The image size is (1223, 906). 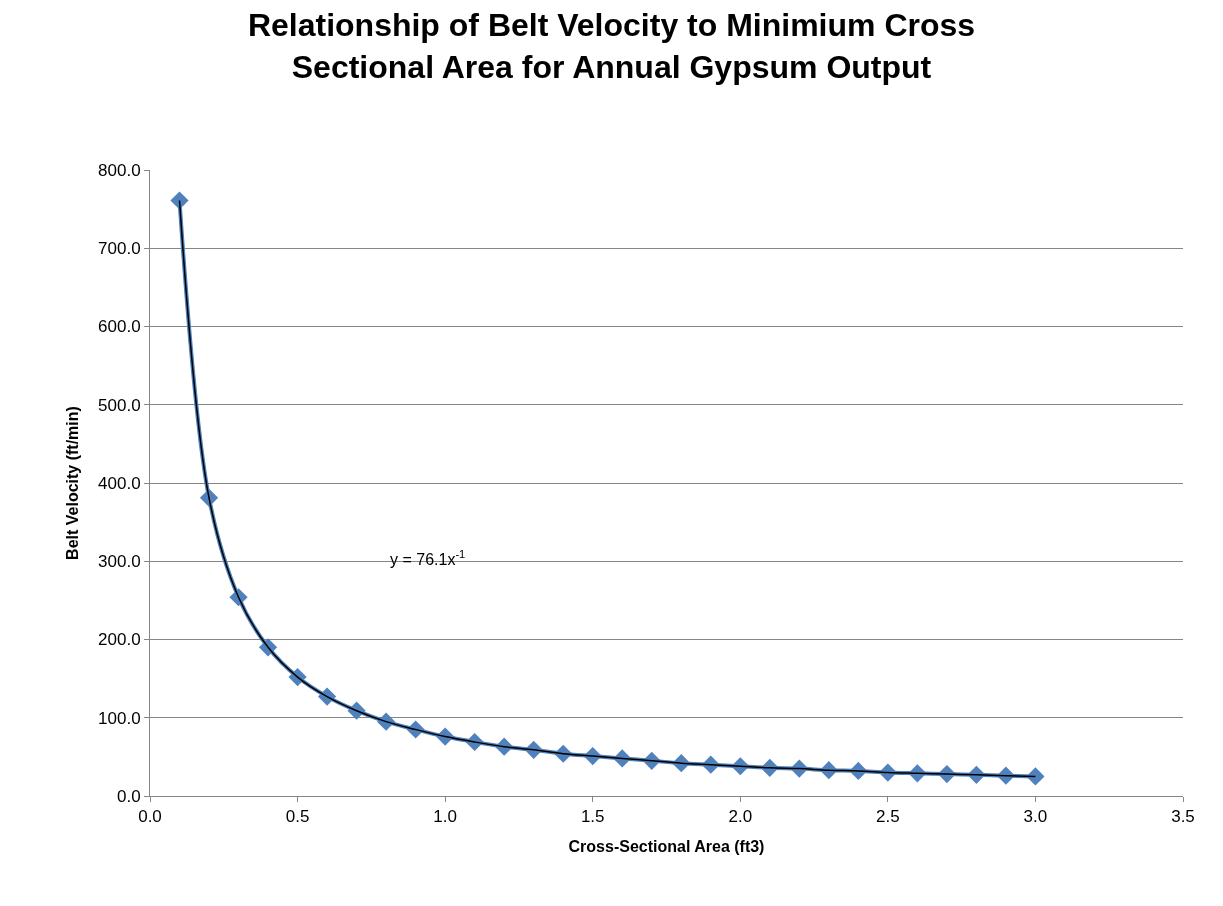 I want to click on x-tick-label: 0.0, so click(x=150, y=817).